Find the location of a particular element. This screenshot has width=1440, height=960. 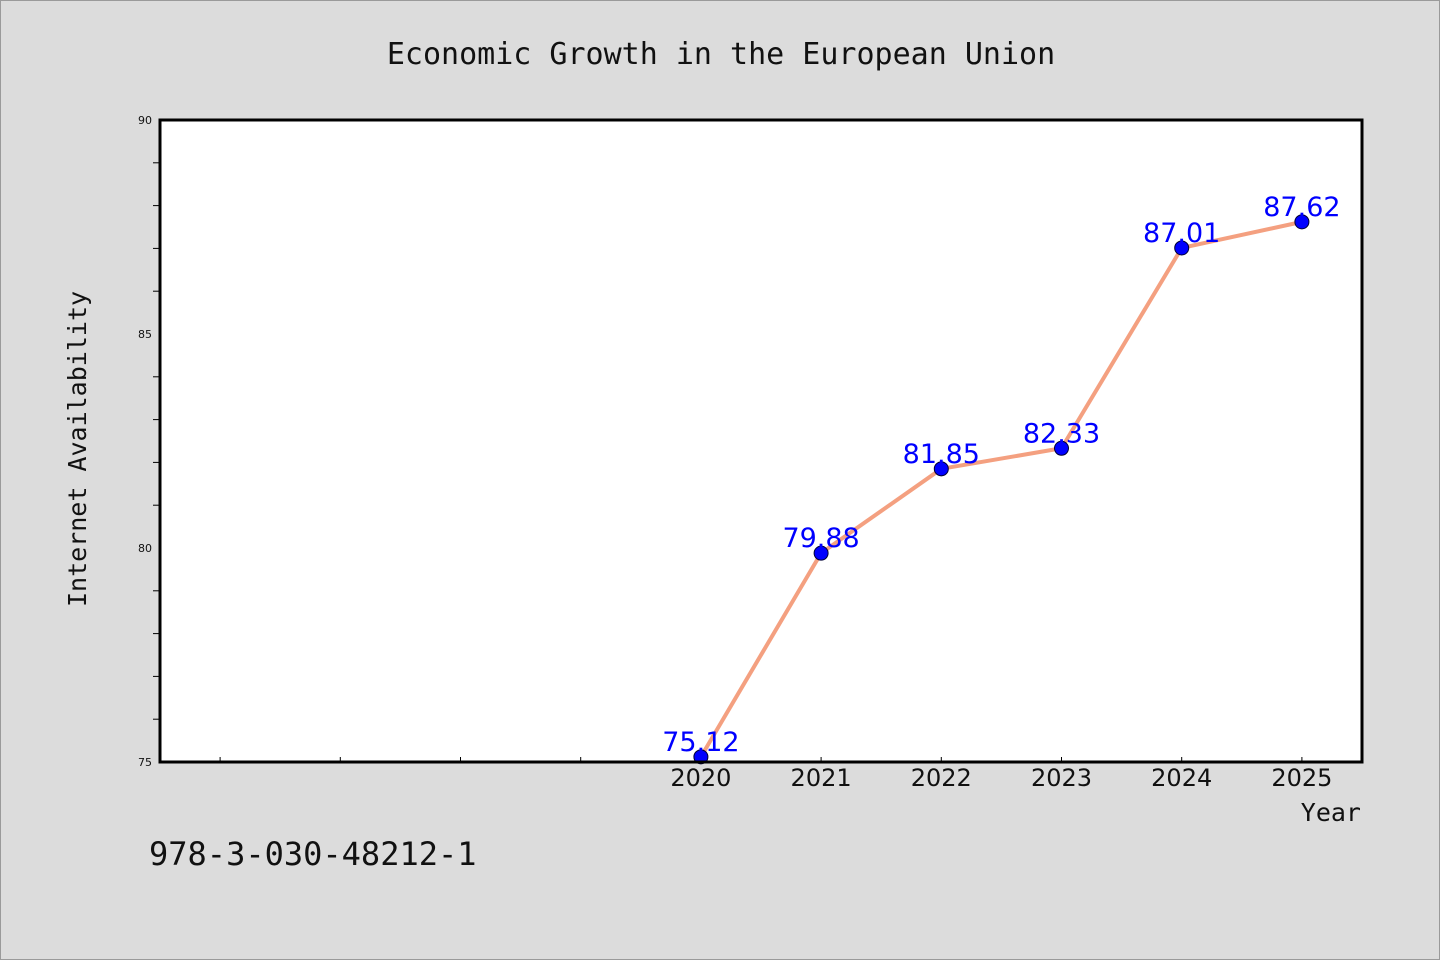

y-tick-label: 80 is located at coordinates (145, 548).